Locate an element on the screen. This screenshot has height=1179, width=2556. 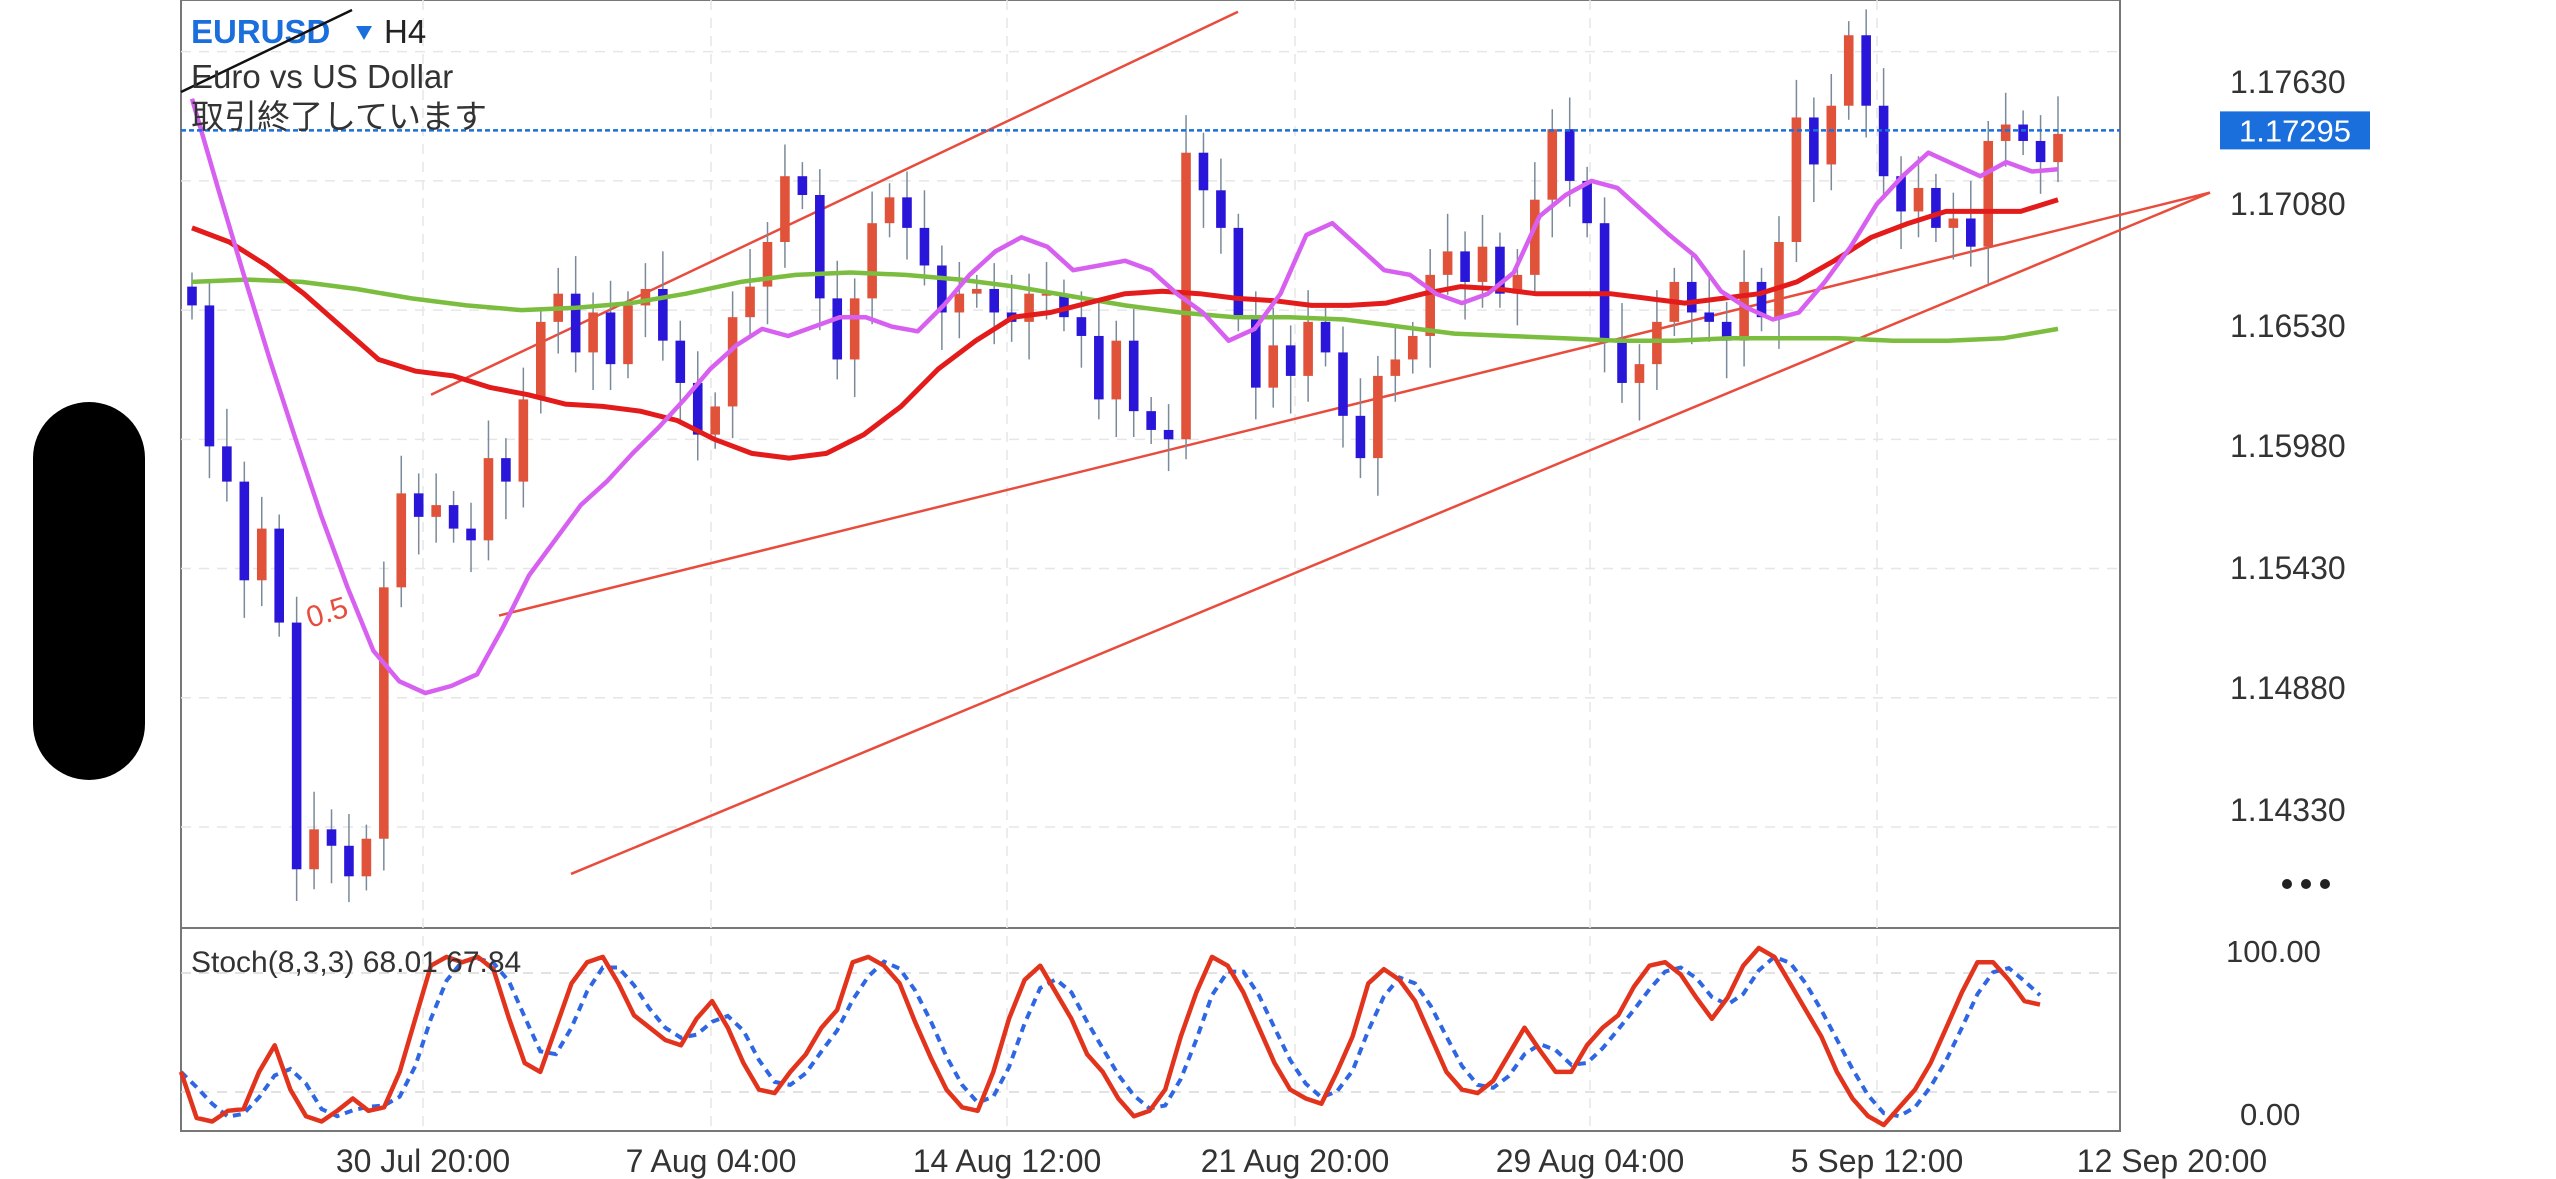
current-price-label: 1.17295 is located at coordinates (2295, 130).